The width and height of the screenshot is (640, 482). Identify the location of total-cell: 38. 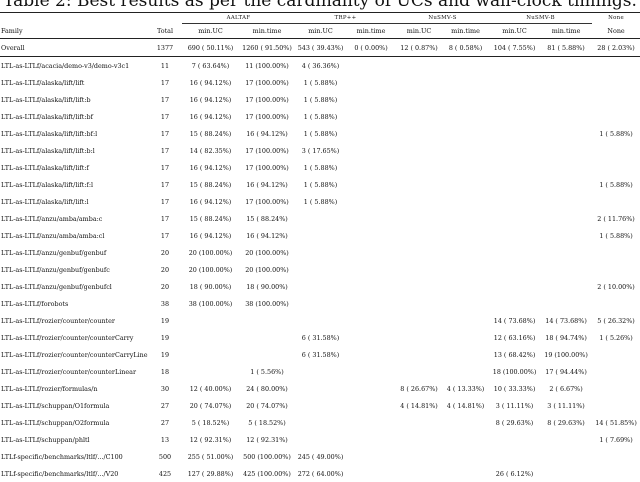
(165, 303).